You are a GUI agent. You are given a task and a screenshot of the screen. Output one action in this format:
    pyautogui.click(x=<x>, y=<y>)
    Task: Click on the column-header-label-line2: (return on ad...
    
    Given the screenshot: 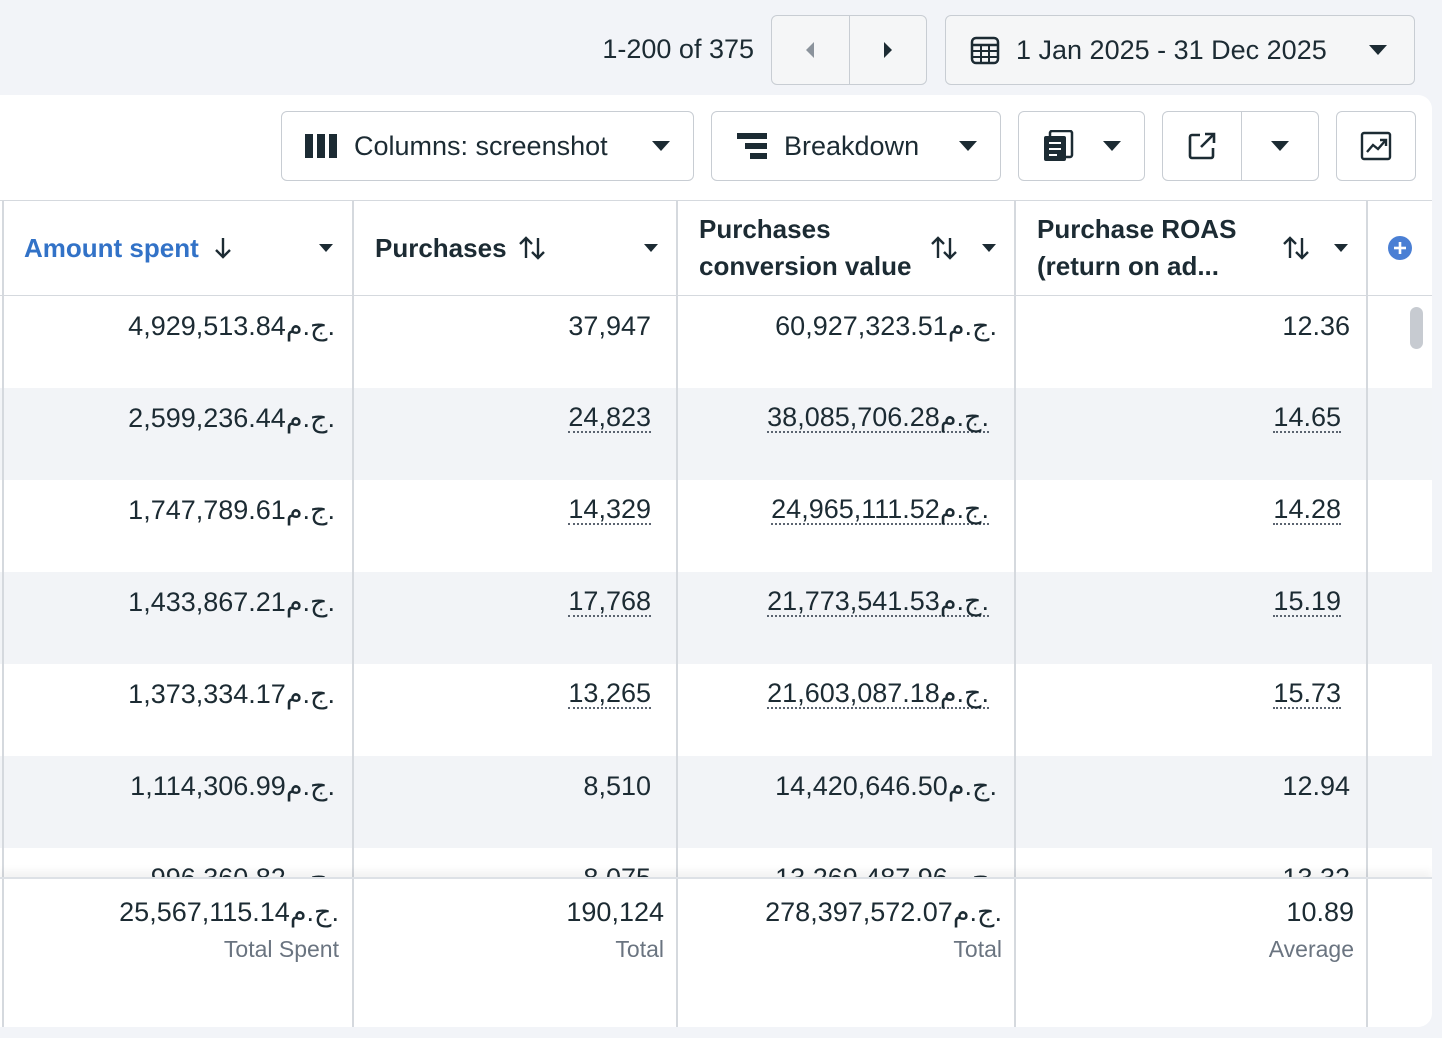 What is the action you would take?
    pyautogui.click(x=1128, y=266)
    